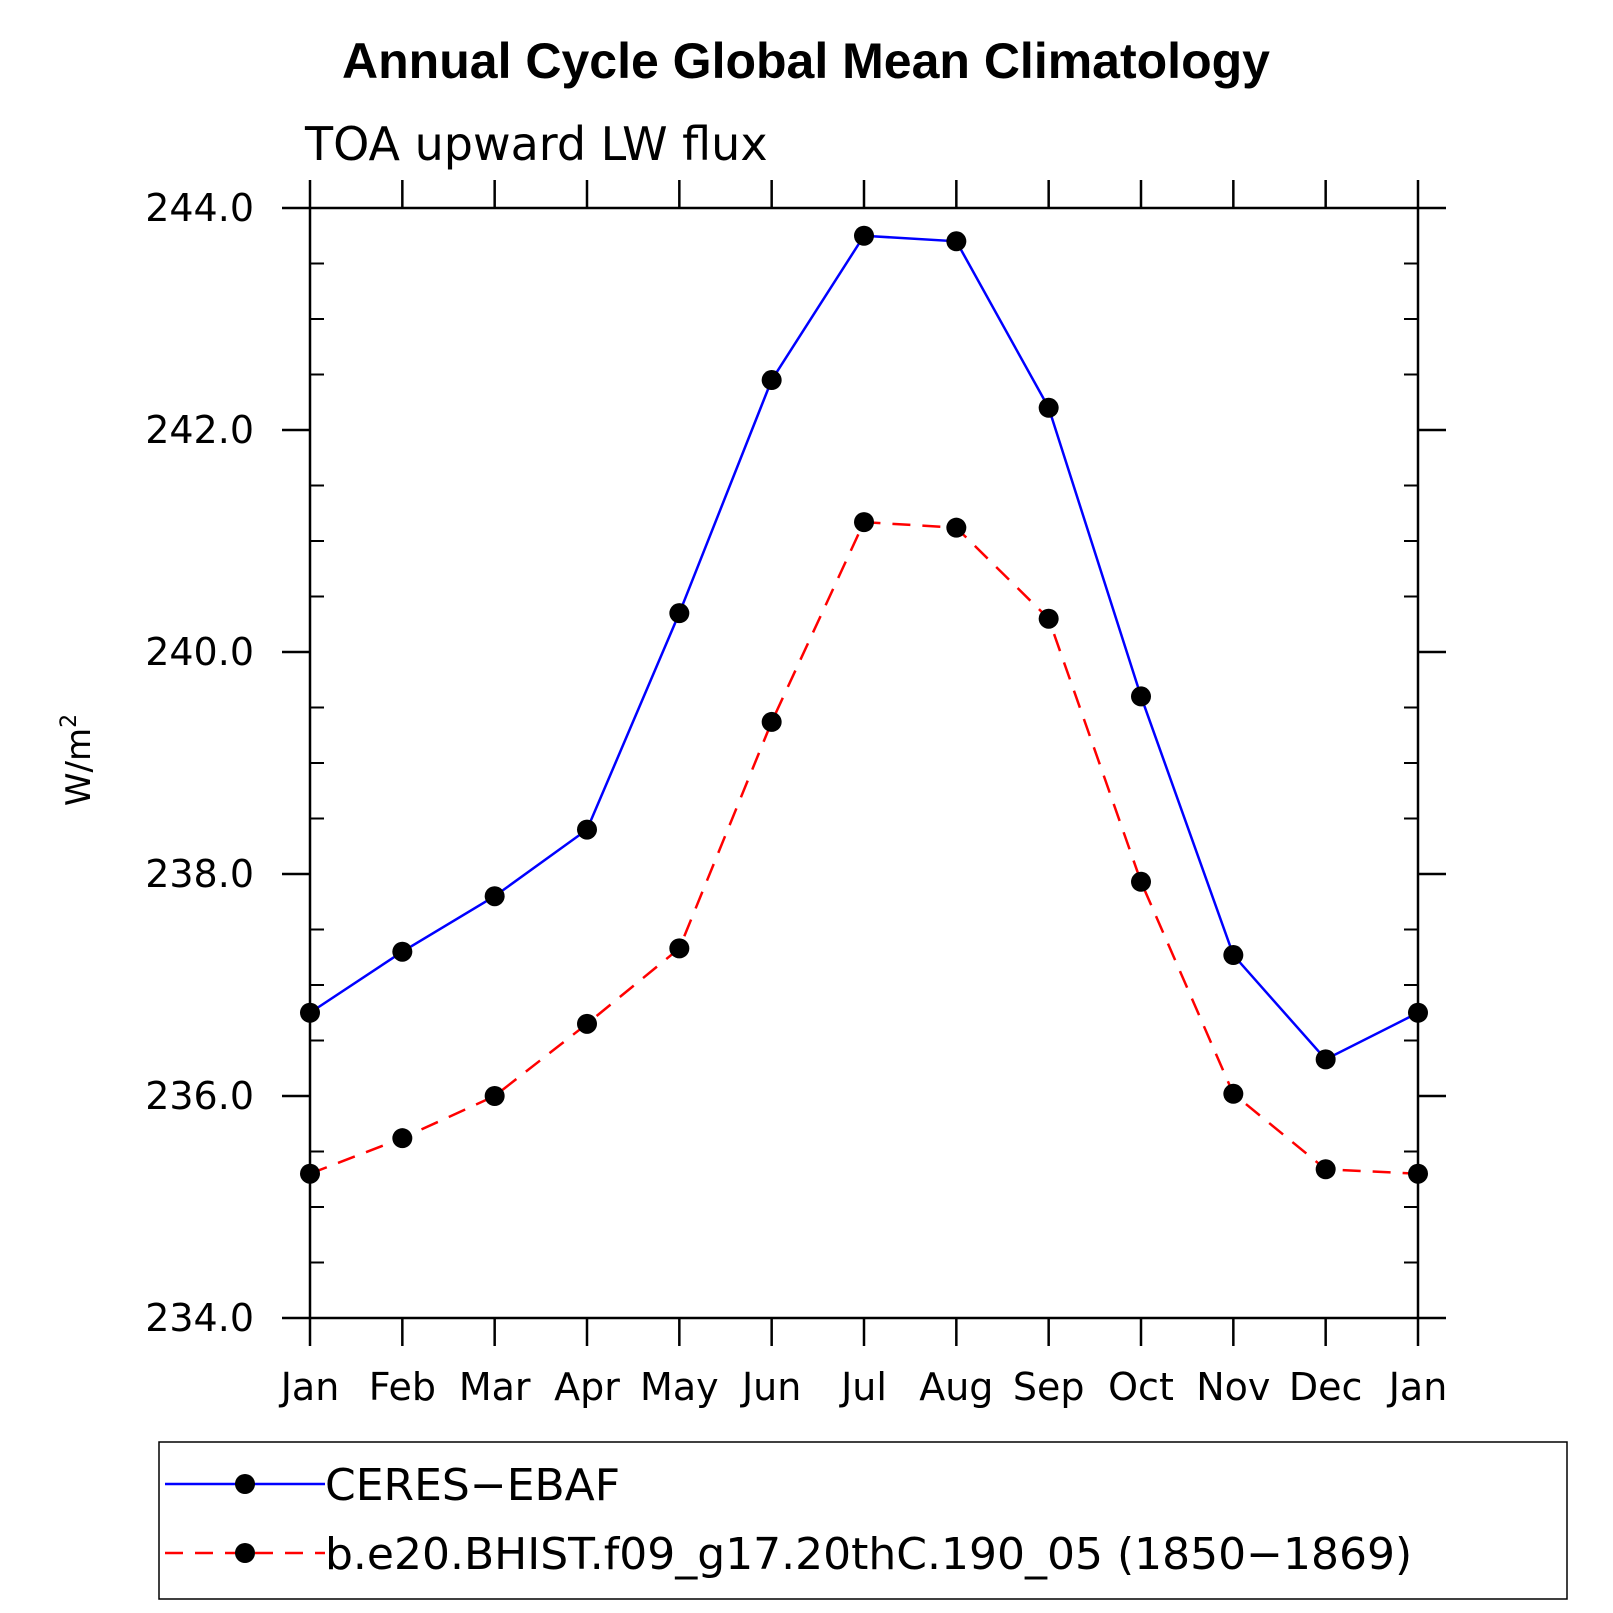 This screenshot has height=1613, width=1613. Describe the element at coordinates (199, 874) in the screenshot. I see `y-tick-label: 238.0` at that location.